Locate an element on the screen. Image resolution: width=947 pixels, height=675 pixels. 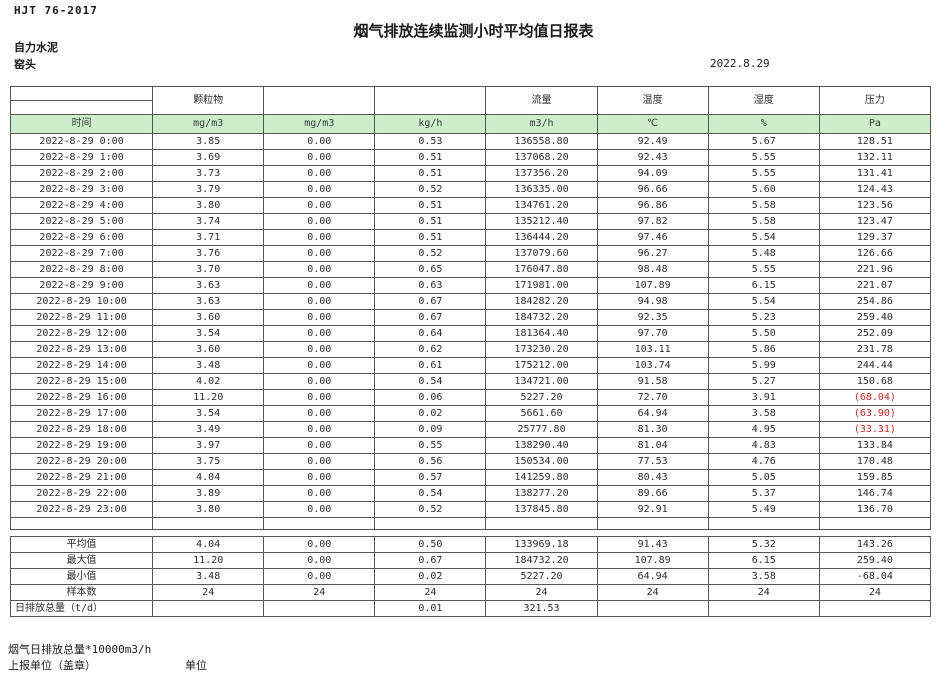
data-cell: 92.91 is located at coordinates (652, 509).